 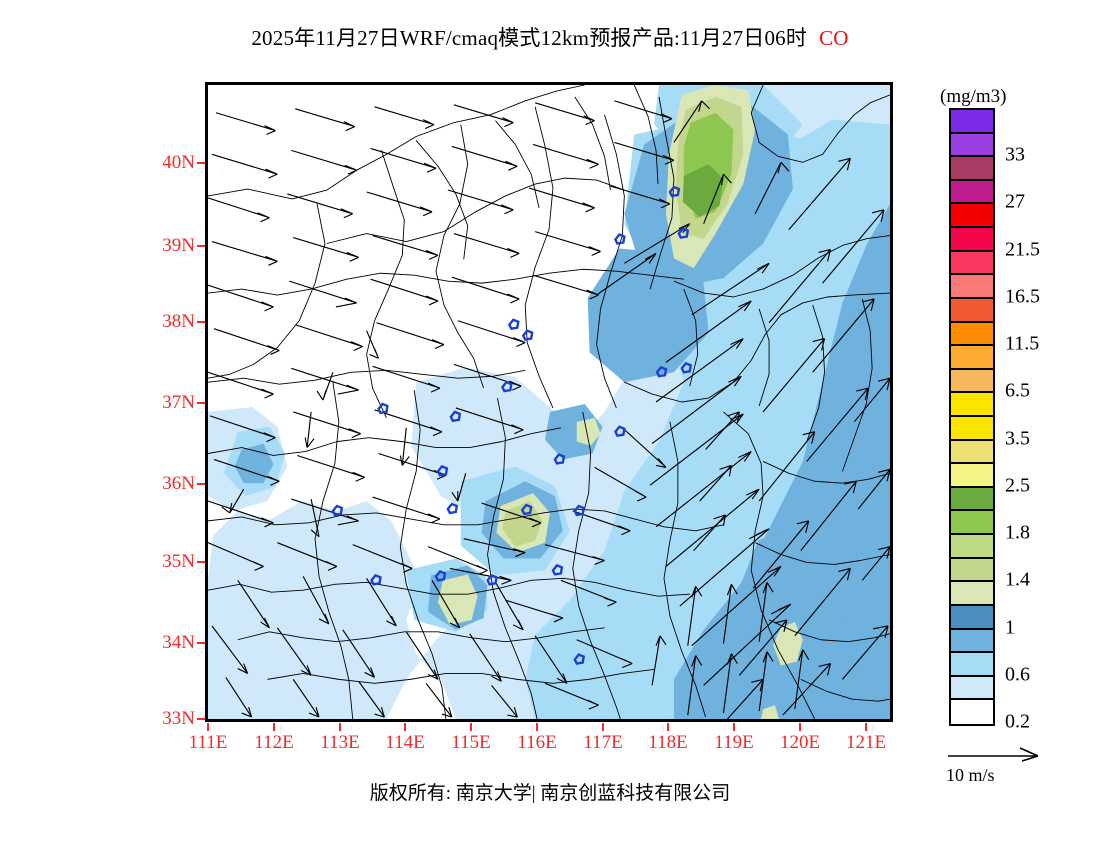 I want to click on y-tick-label-7: 33N, so click(x=178, y=718).